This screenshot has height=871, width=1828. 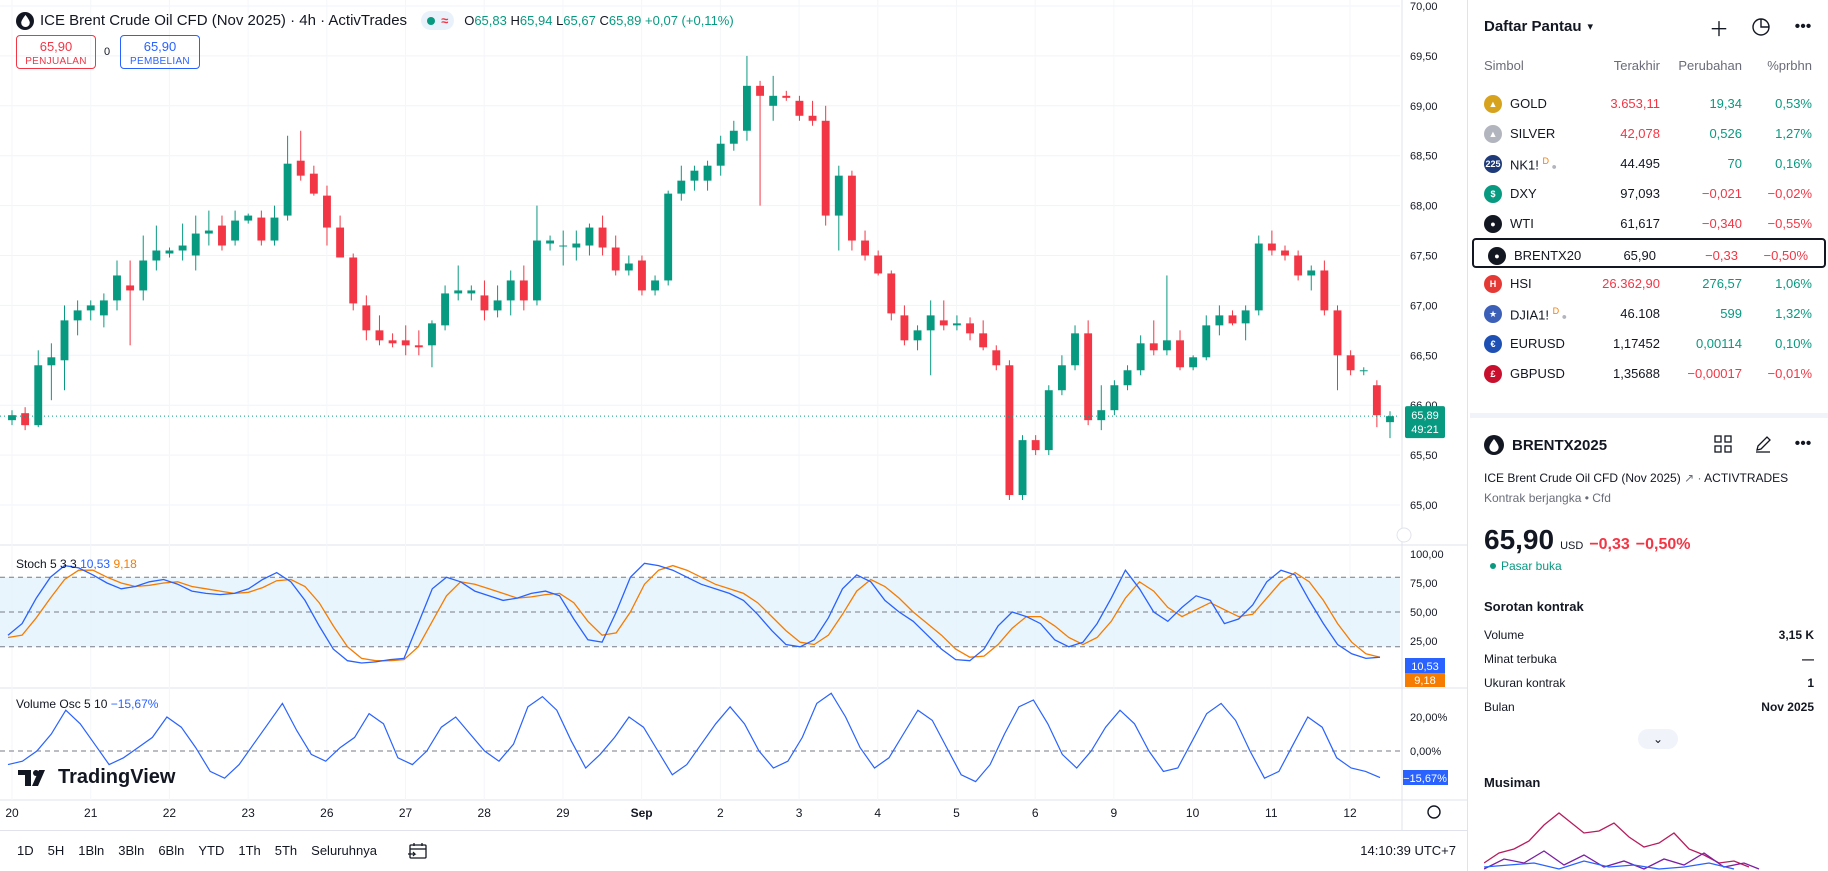 What do you see at coordinates (25, 850) in the screenshot?
I see `range-1d-button: 1D` at bounding box center [25, 850].